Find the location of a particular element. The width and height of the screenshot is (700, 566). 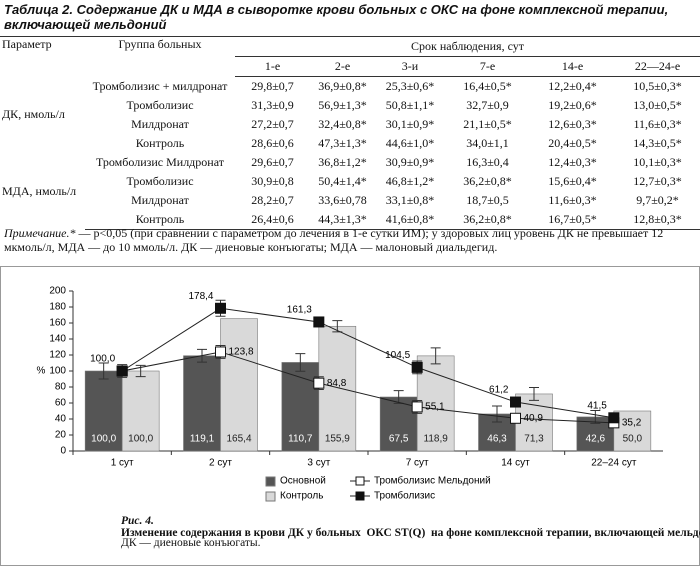

y-tick-label: 200 is located at coordinates (57, 291).